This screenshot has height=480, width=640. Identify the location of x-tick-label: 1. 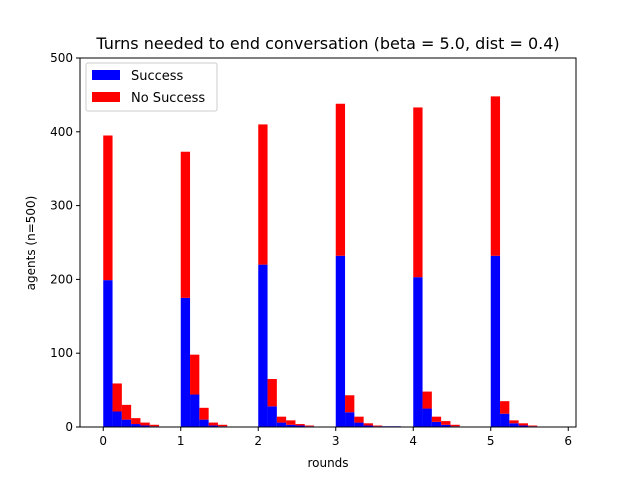
(181, 441).